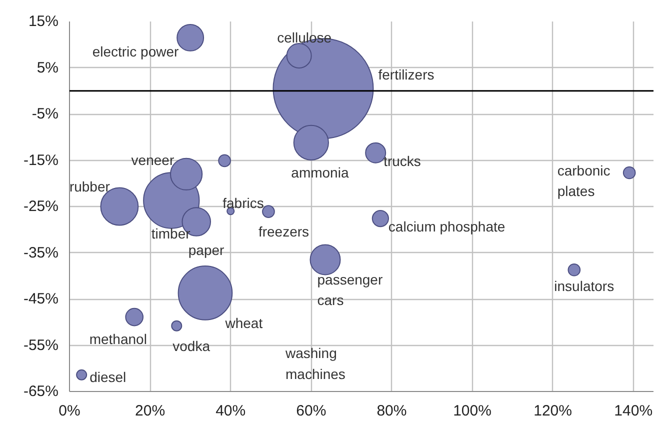 The height and width of the screenshot is (426, 668). I want to click on series-label: wheat, so click(243, 322).